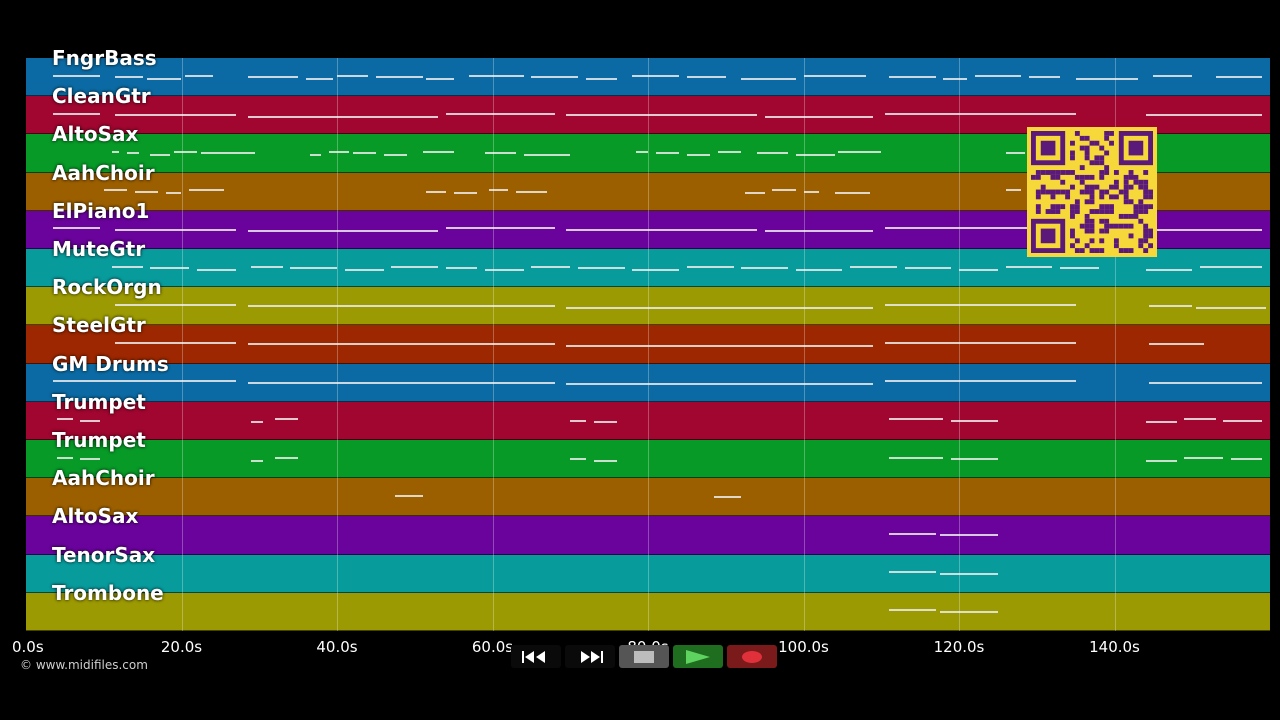 The height and width of the screenshot is (720, 1280). I want to click on stop-icon, so click(644, 656).